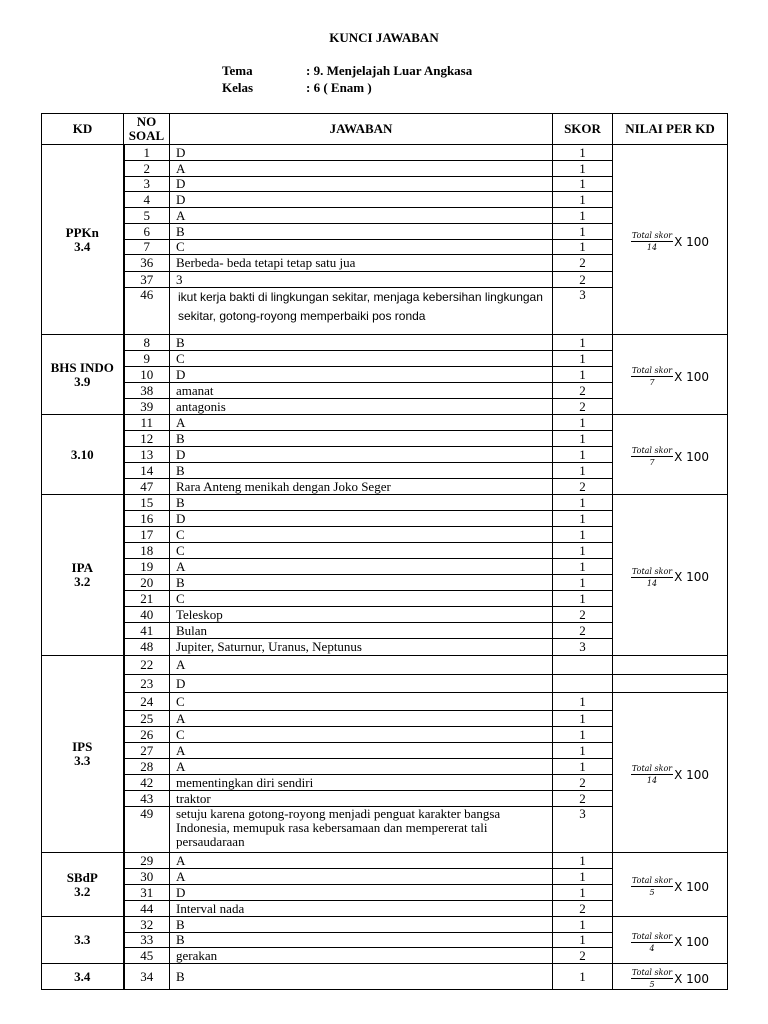  What do you see at coordinates (146, 924) in the screenshot?
I see `no-soal-cell: 32` at bounding box center [146, 924].